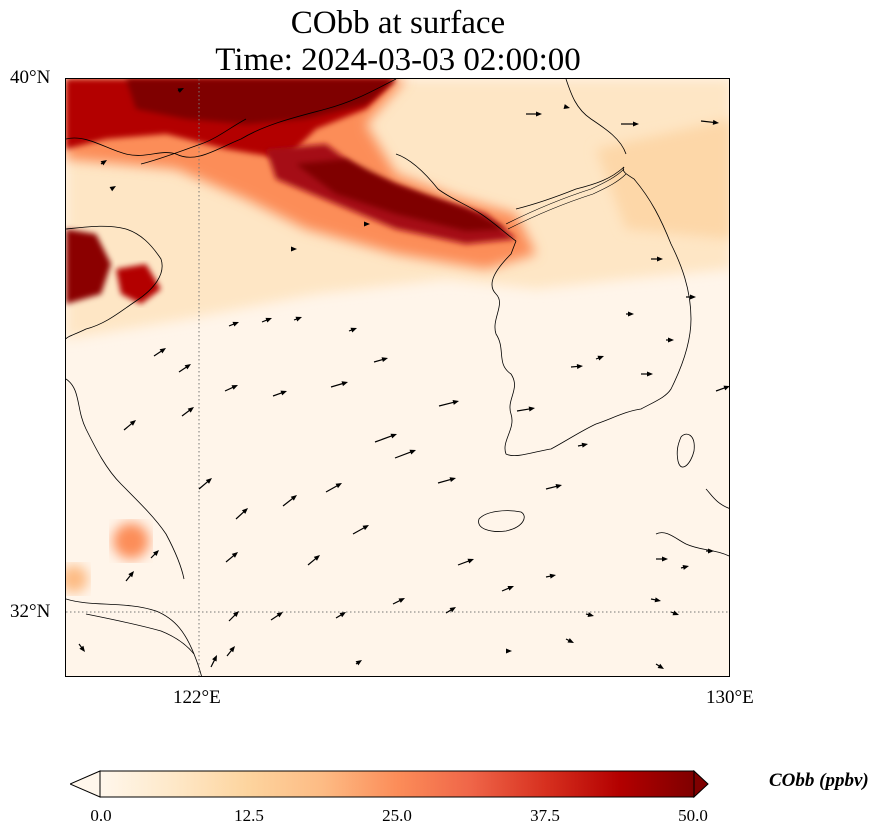 The image size is (887, 836). Describe the element at coordinates (701, 784) in the screenshot. I see `colorbar-extend-max` at that location.